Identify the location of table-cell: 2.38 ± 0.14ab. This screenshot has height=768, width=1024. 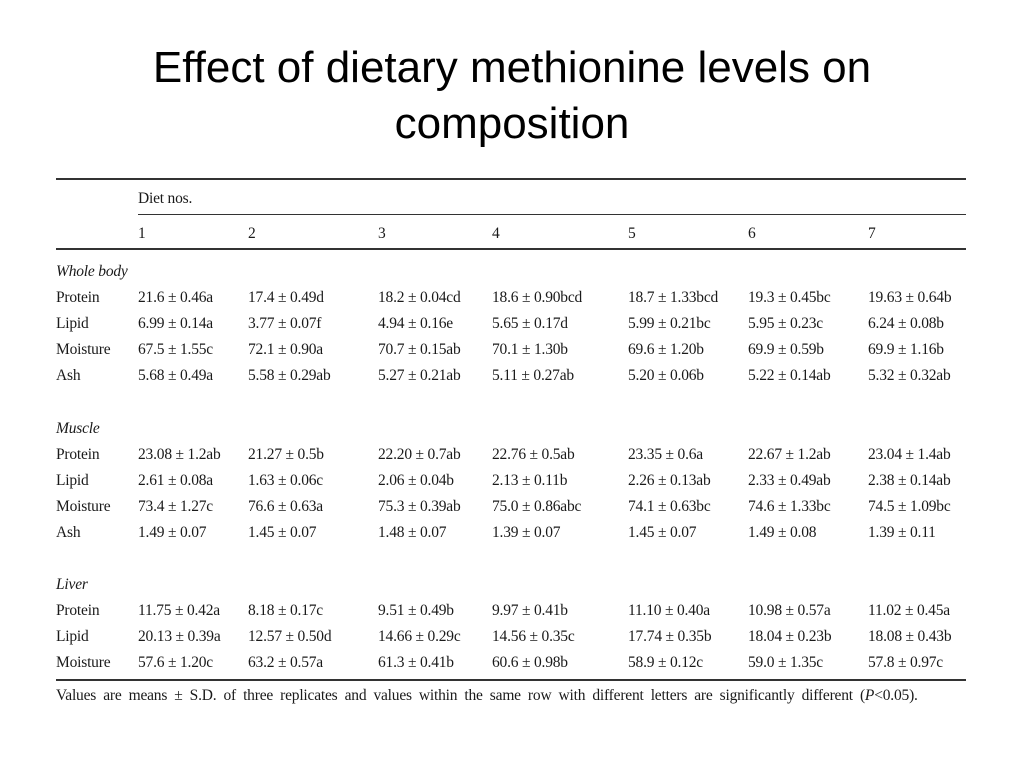
(909, 480).